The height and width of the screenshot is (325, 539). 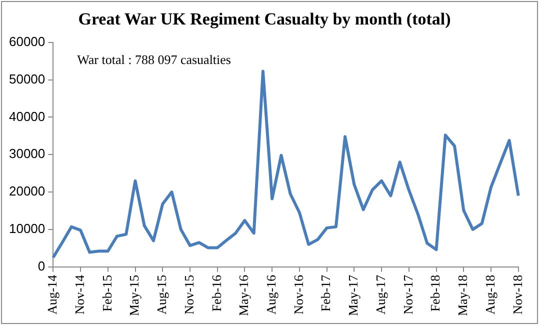 What do you see at coordinates (490, 294) in the screenshot?
I see `x-tick-label: Aug-18` at bounding box center [490, 294].